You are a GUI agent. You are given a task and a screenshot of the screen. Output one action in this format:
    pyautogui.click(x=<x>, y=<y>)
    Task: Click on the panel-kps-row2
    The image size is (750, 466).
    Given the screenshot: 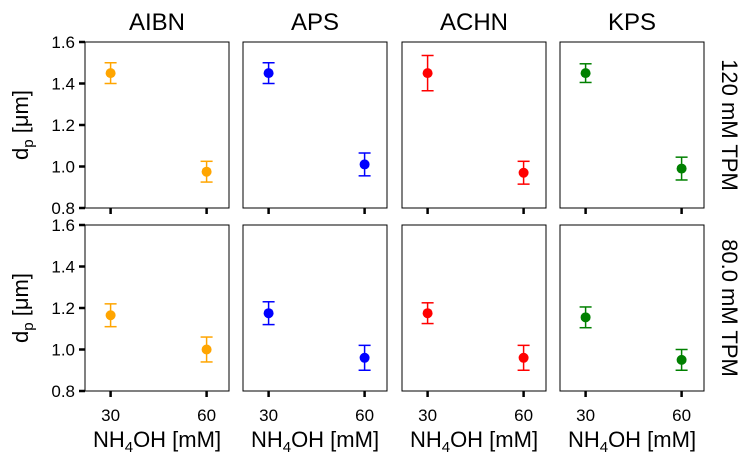 What is the action you would take?
    pyautogui.click(x=632, y=310)
    